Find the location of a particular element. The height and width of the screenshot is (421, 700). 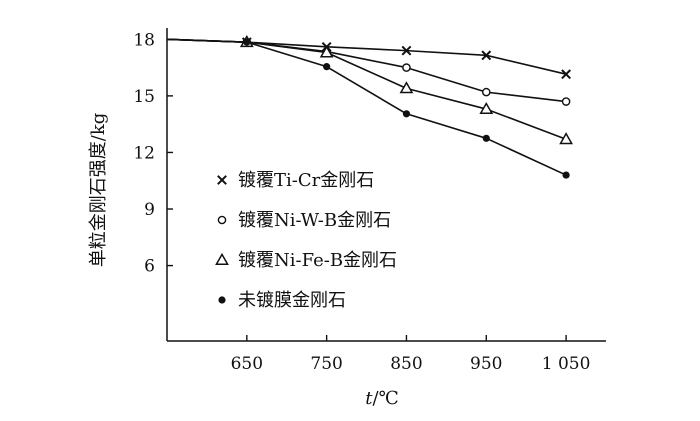

x-axis-label: t/℃ is located at coordinates (381, 398).